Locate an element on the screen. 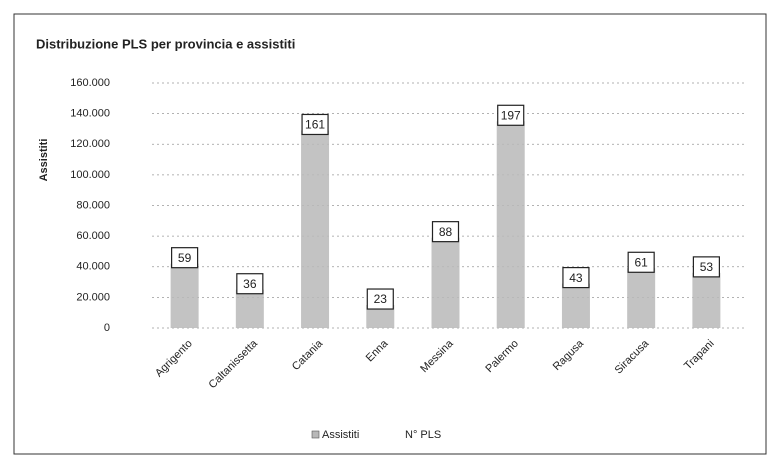 The width and height of the screenshot is (773, 457). data-label: 59 is located at coordinates (185, 258).